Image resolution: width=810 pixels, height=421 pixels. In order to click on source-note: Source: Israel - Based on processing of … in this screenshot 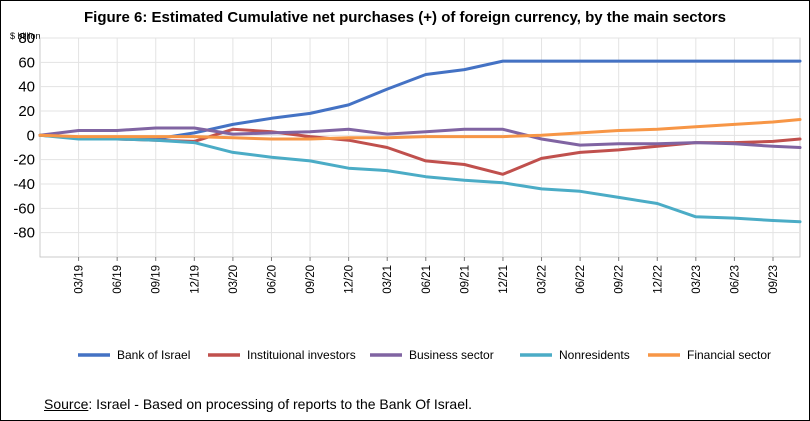, I will do `click(258, 404)`.